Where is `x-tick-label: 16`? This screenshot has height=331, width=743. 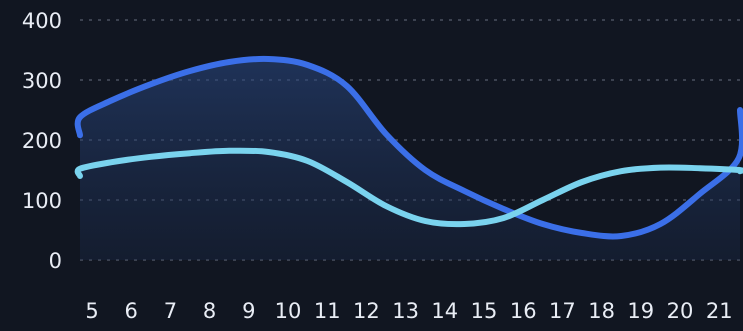 x-tick-label: 16 is located at coordinates (523, 311).